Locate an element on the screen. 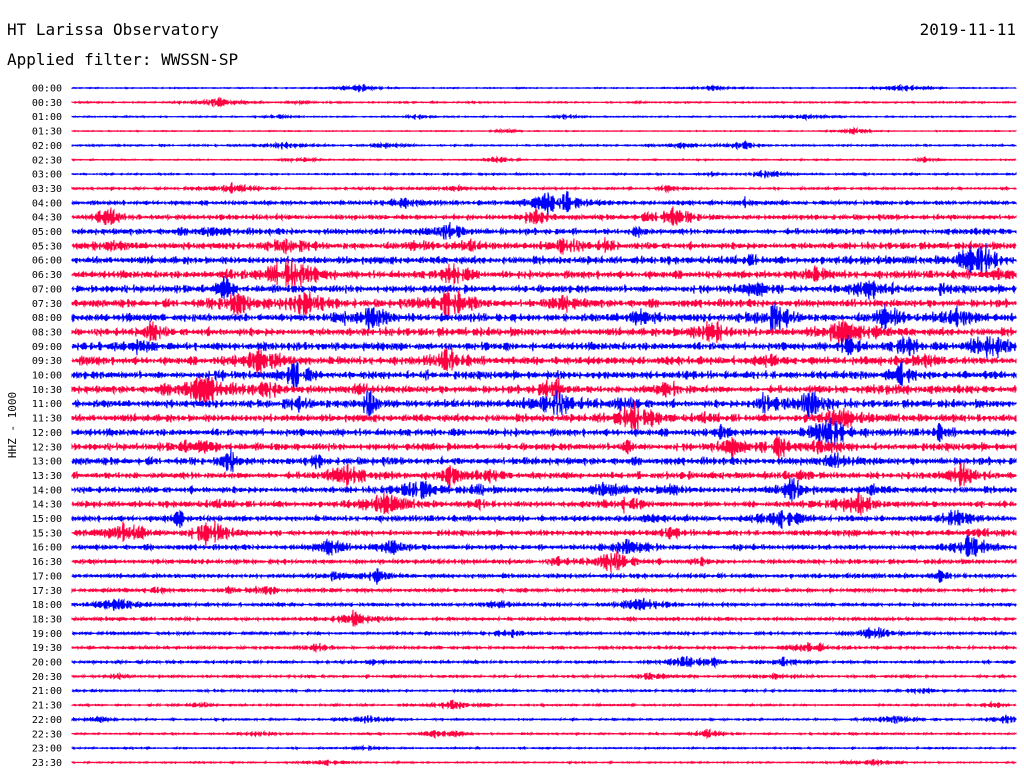  time-tick-label: 10:00 is located at coordinates (47, 376).